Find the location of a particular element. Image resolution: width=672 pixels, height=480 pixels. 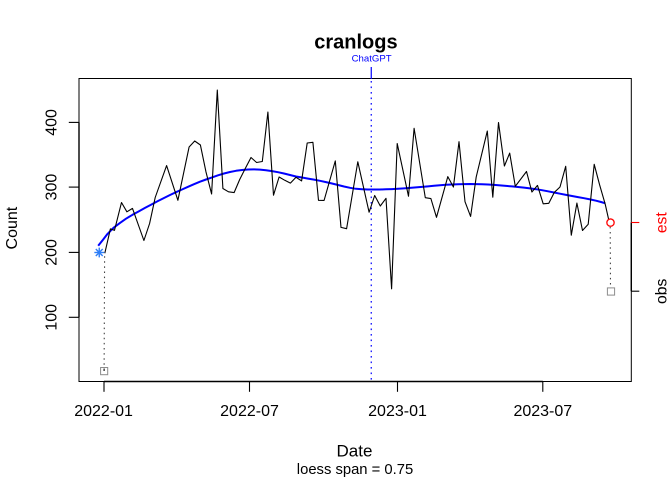

svg-text: loess span = 0.75 is located at coordinates (355, 470).